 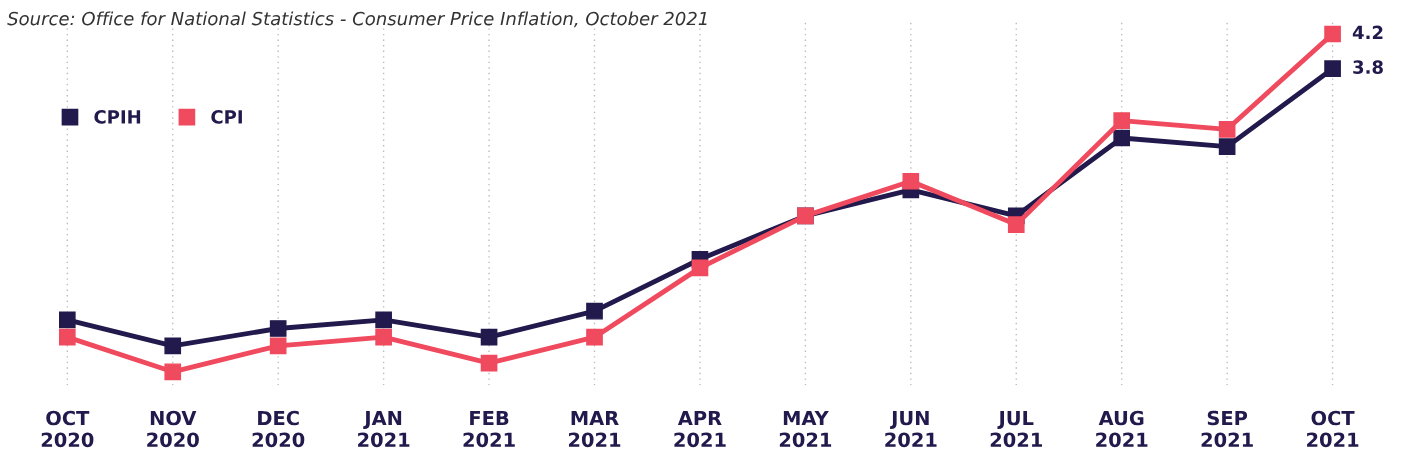 What do you see at coordinates (911, 429) in the screenshot?
I see `x-tick-label: JUN 2021` at bounding box center [911, 429].